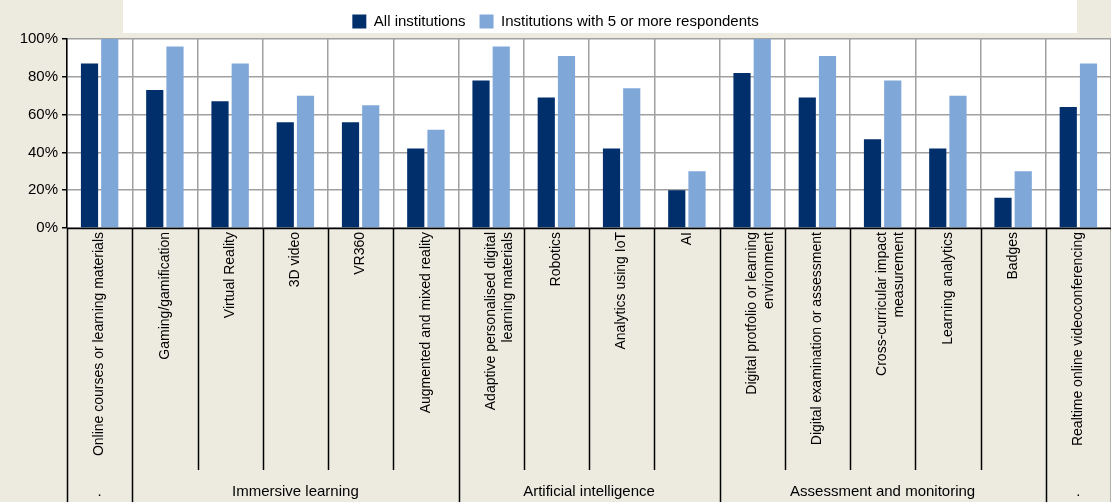  What do you see at coordinates (498, 321) in the screenshot?
I see `x-tick-label: Adaptive personalised digital learning materials` at bounding box center [498, 321].